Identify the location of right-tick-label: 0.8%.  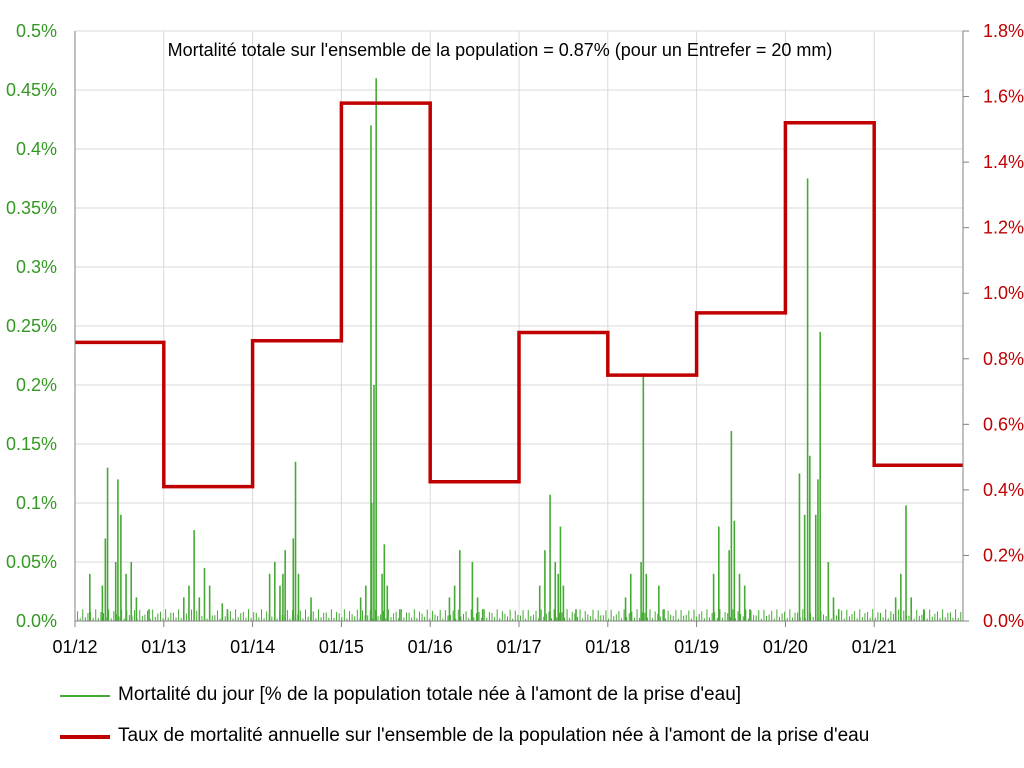
(1003, 359).